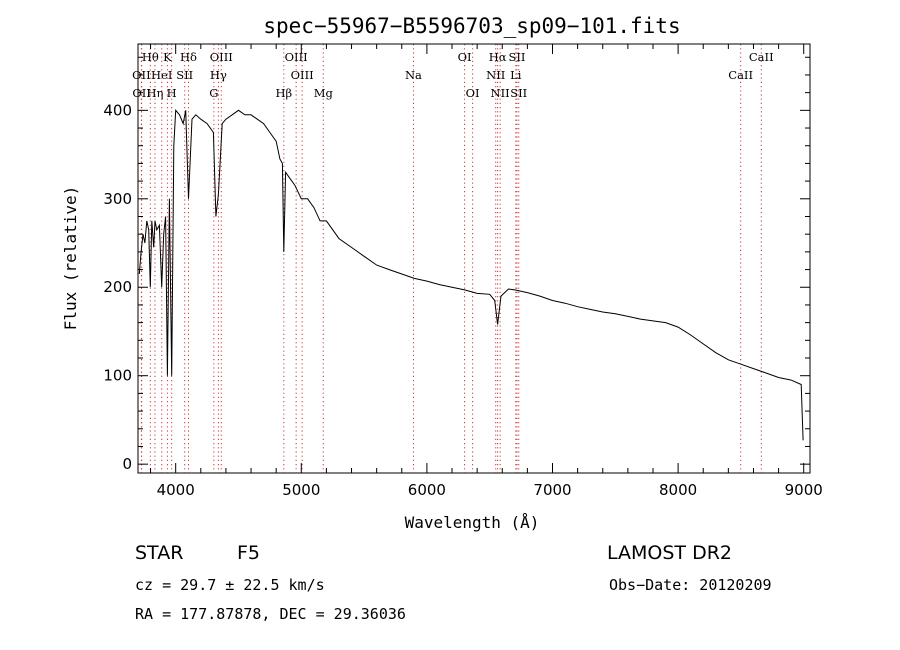 The width and height of the screenshot is (900, 650). Describe the element at coordinates (690, 585) in the screenshot. I see `observation-date: Obs−Date: 20120209` at that location.